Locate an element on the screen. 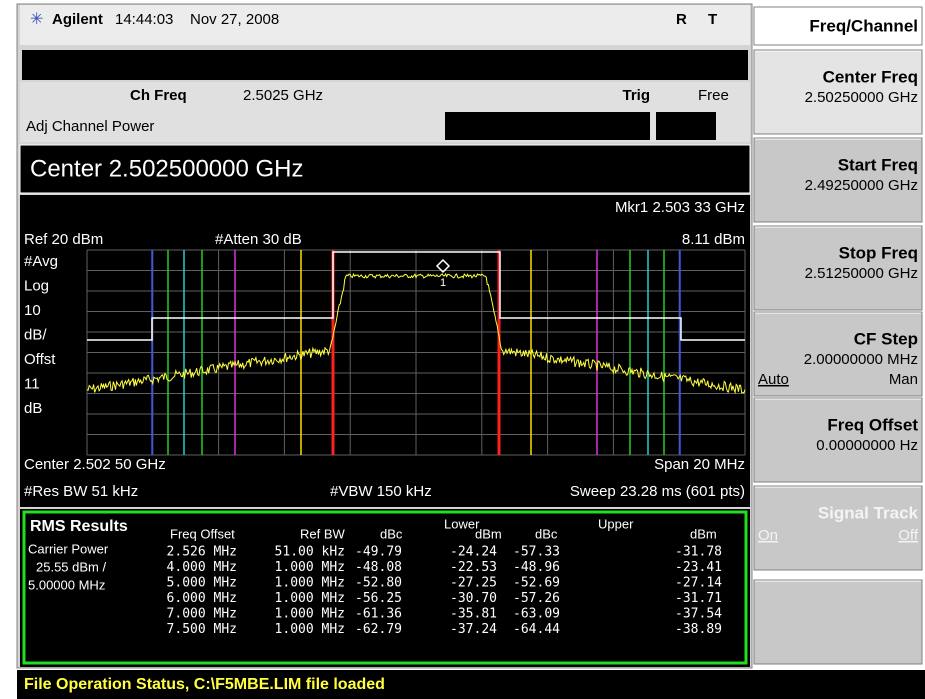  active-entry is located at coordinates (385, 169).